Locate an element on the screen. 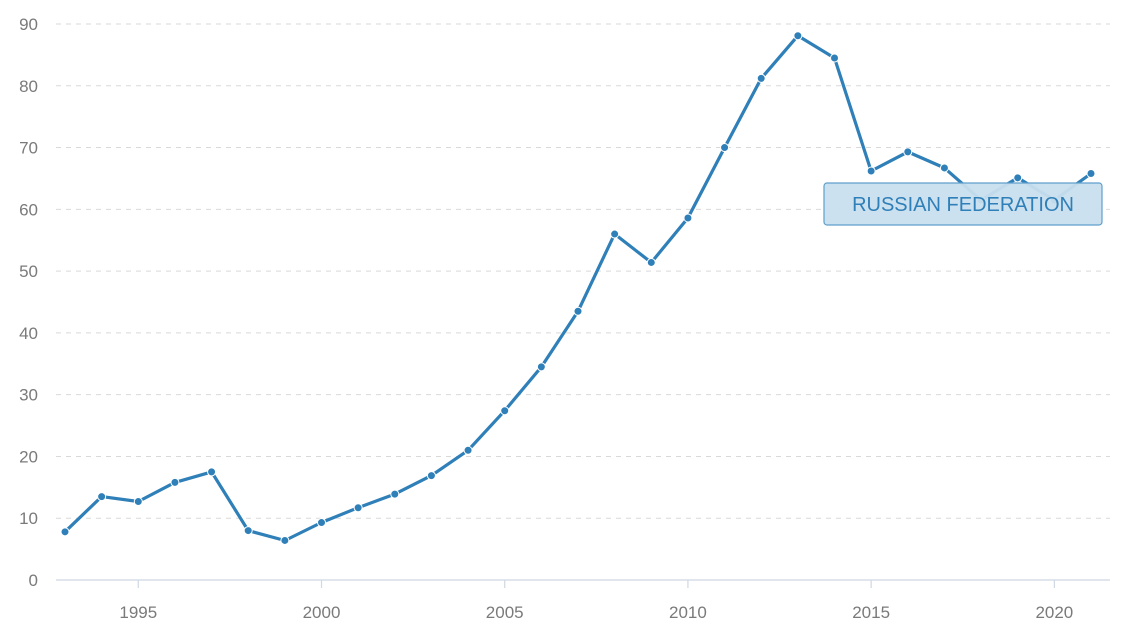 The image size is (1124, 631). data-point-2008 is located at coordinates (615, 234).